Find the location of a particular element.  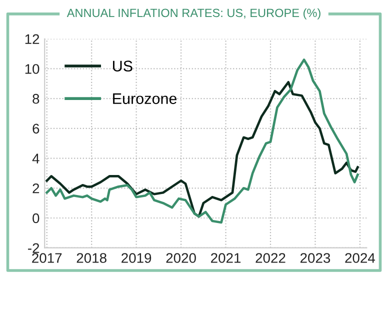

y-tick-label: 12 is located at coordinates (32, 39).